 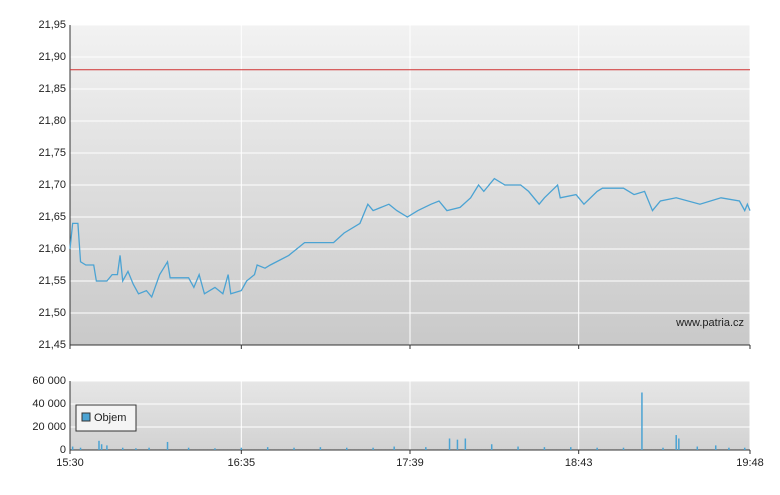 What do you see at coordinates (709, 323) in the screenshot?
I see `watermark: www.patria.cz` at bounding box center [709, 323].